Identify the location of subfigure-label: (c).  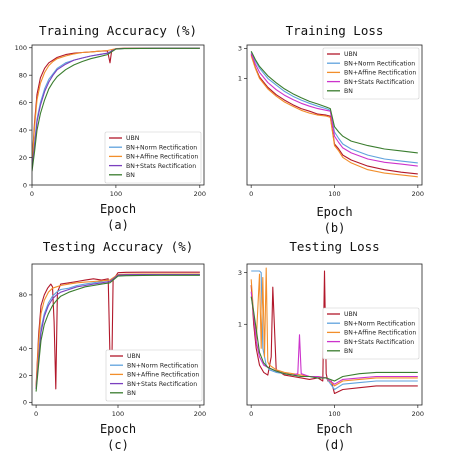
(118, 445).